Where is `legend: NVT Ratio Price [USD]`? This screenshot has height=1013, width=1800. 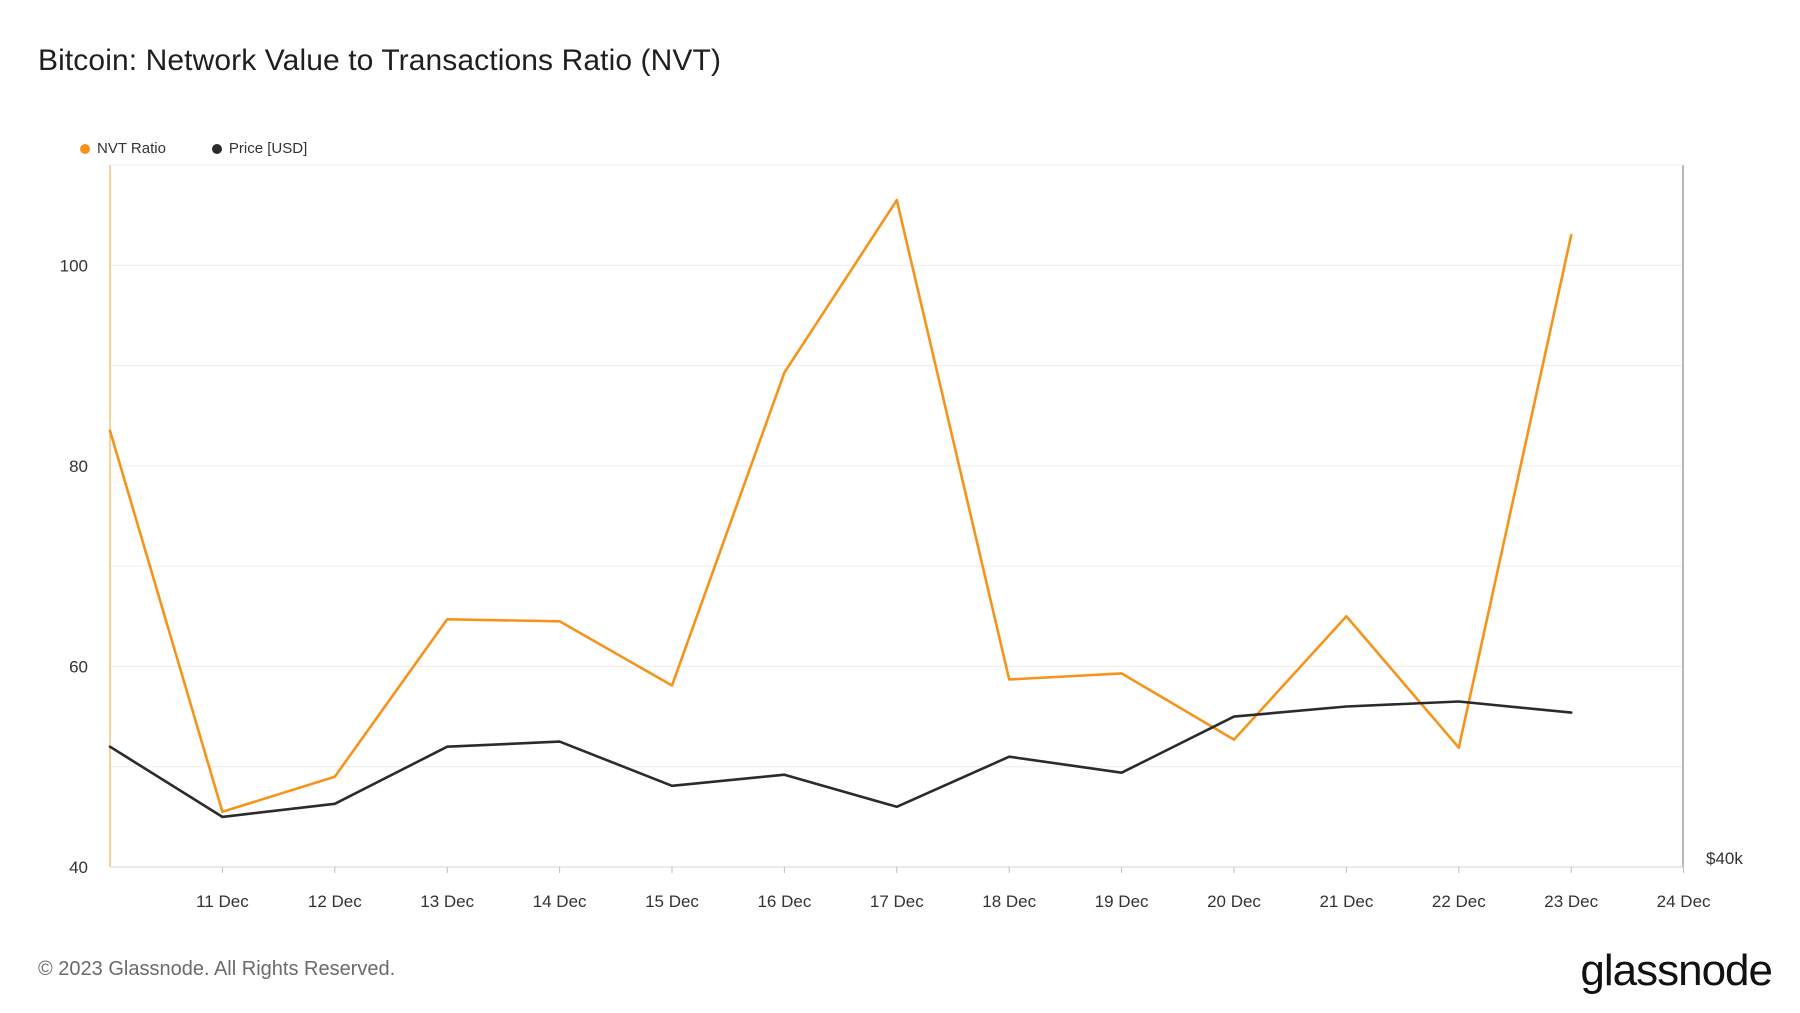
legend: NVT Ratio Price [USD] is located at coordinates (193, 148).